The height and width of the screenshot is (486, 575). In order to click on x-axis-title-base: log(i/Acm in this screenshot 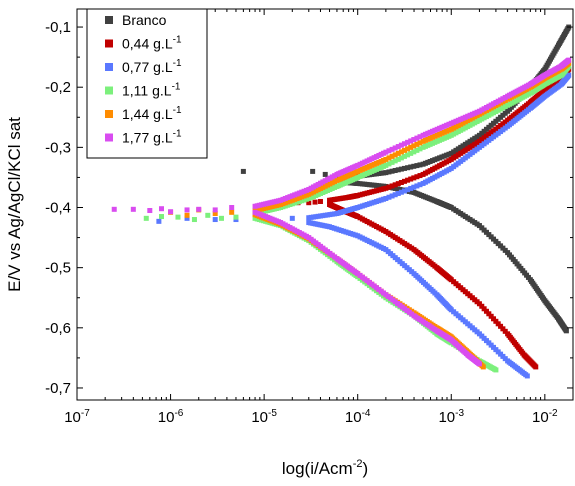, I will do `click(317, 468)`.